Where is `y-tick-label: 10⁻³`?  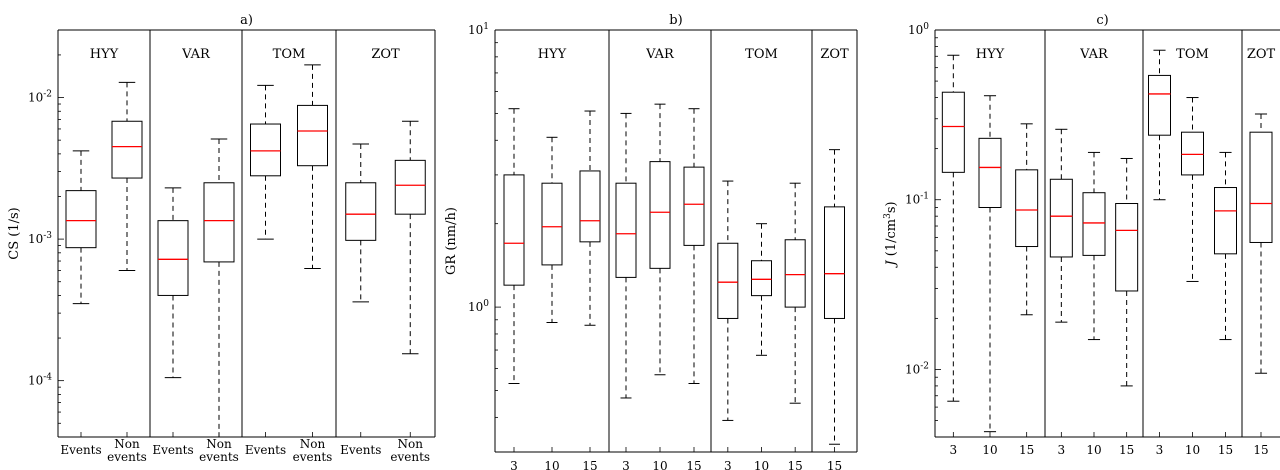
y-tick-label: 10⁻³ is located at coordinates (40, 238).